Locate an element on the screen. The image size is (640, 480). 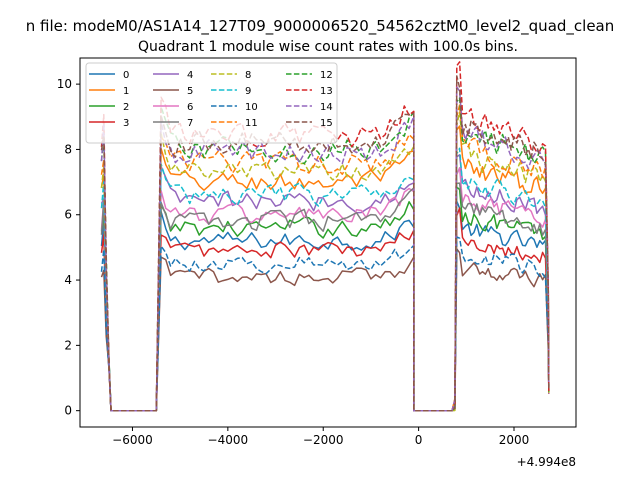
legend-label-15: 15 is located at coordinates (326, 123).